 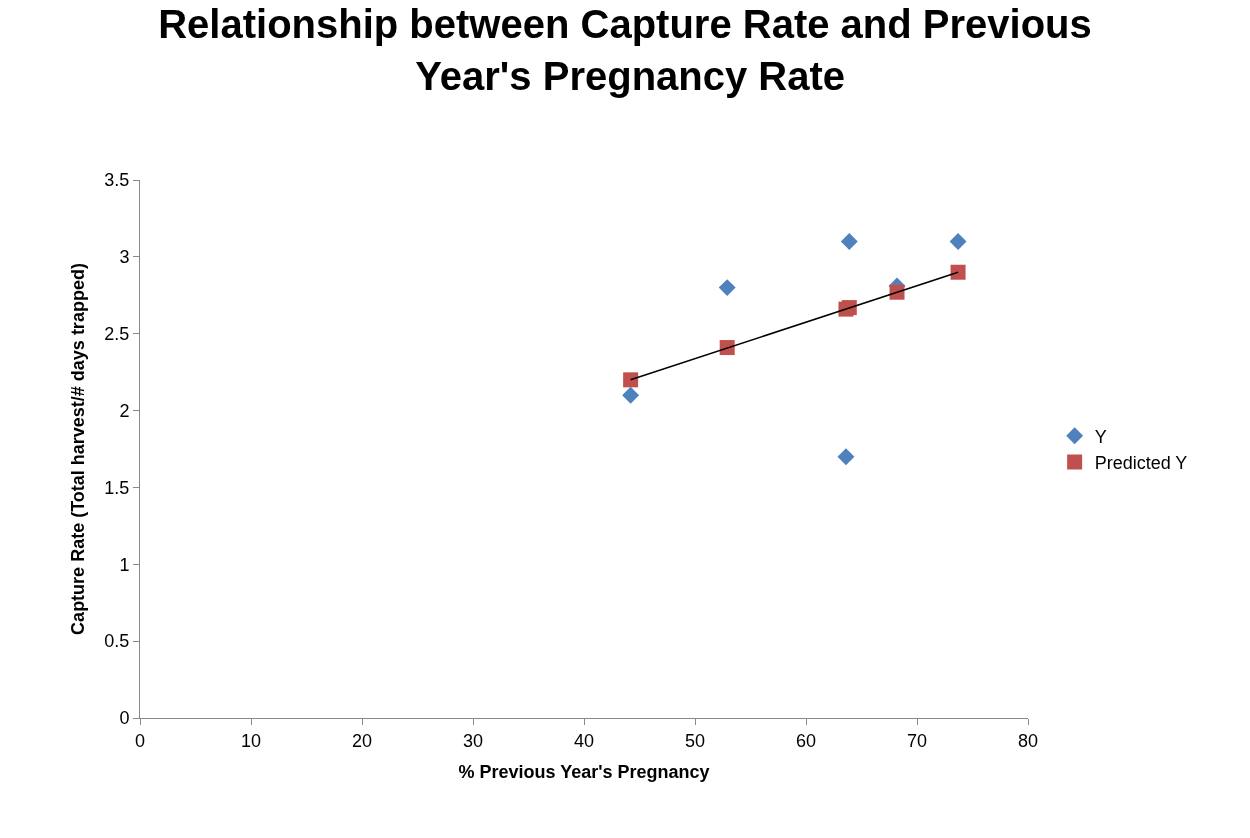 What do you see at coordinates (917, 740) in the screenshot?
I see `x-tick-label: 70` at bounding box center [917, 740].